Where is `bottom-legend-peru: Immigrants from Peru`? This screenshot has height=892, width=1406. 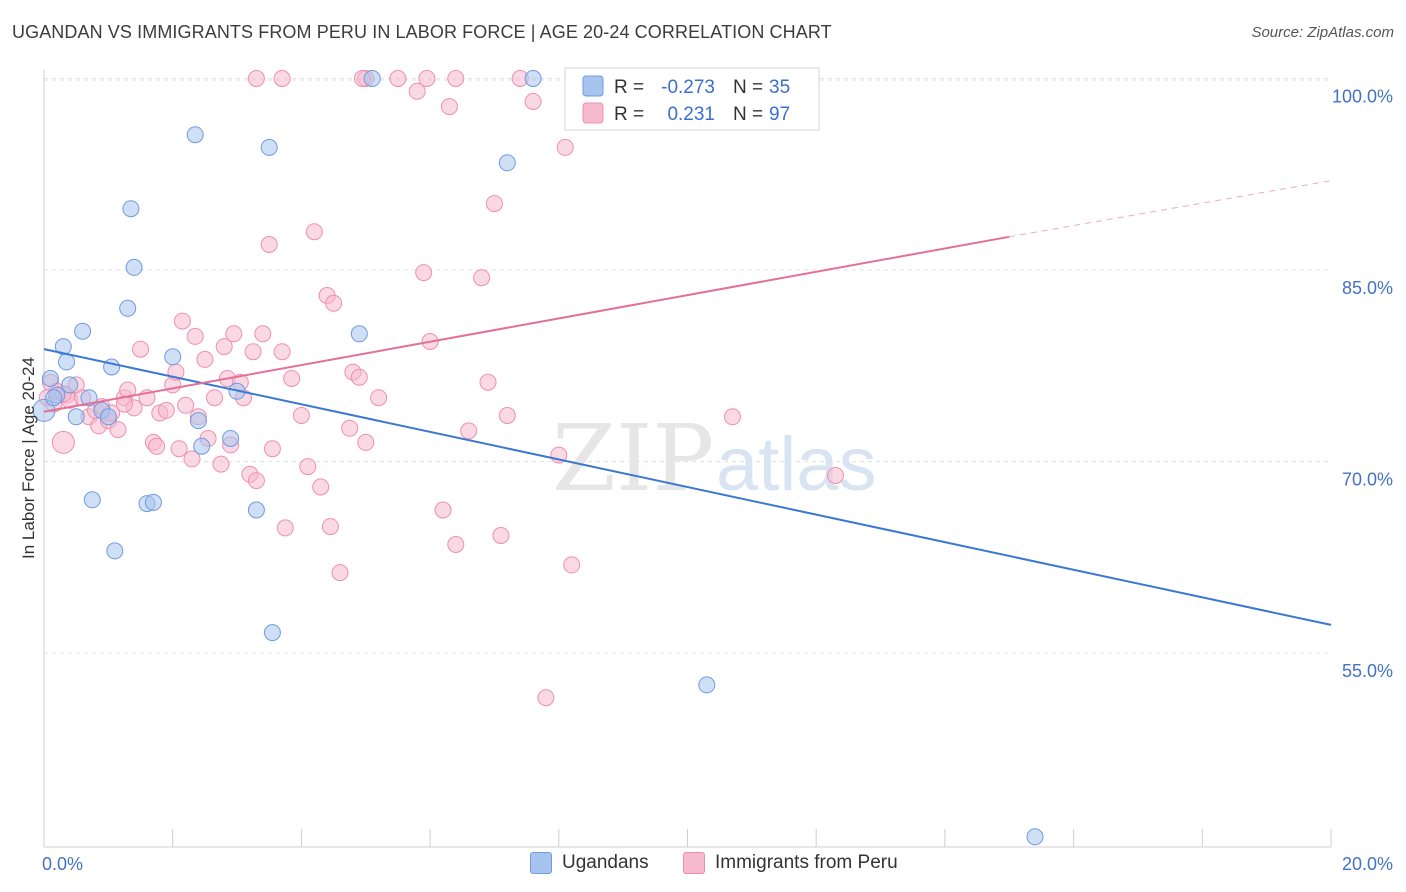 bottom-legend-peru: Immigrants from Peru is located at coordinates (790, 863).